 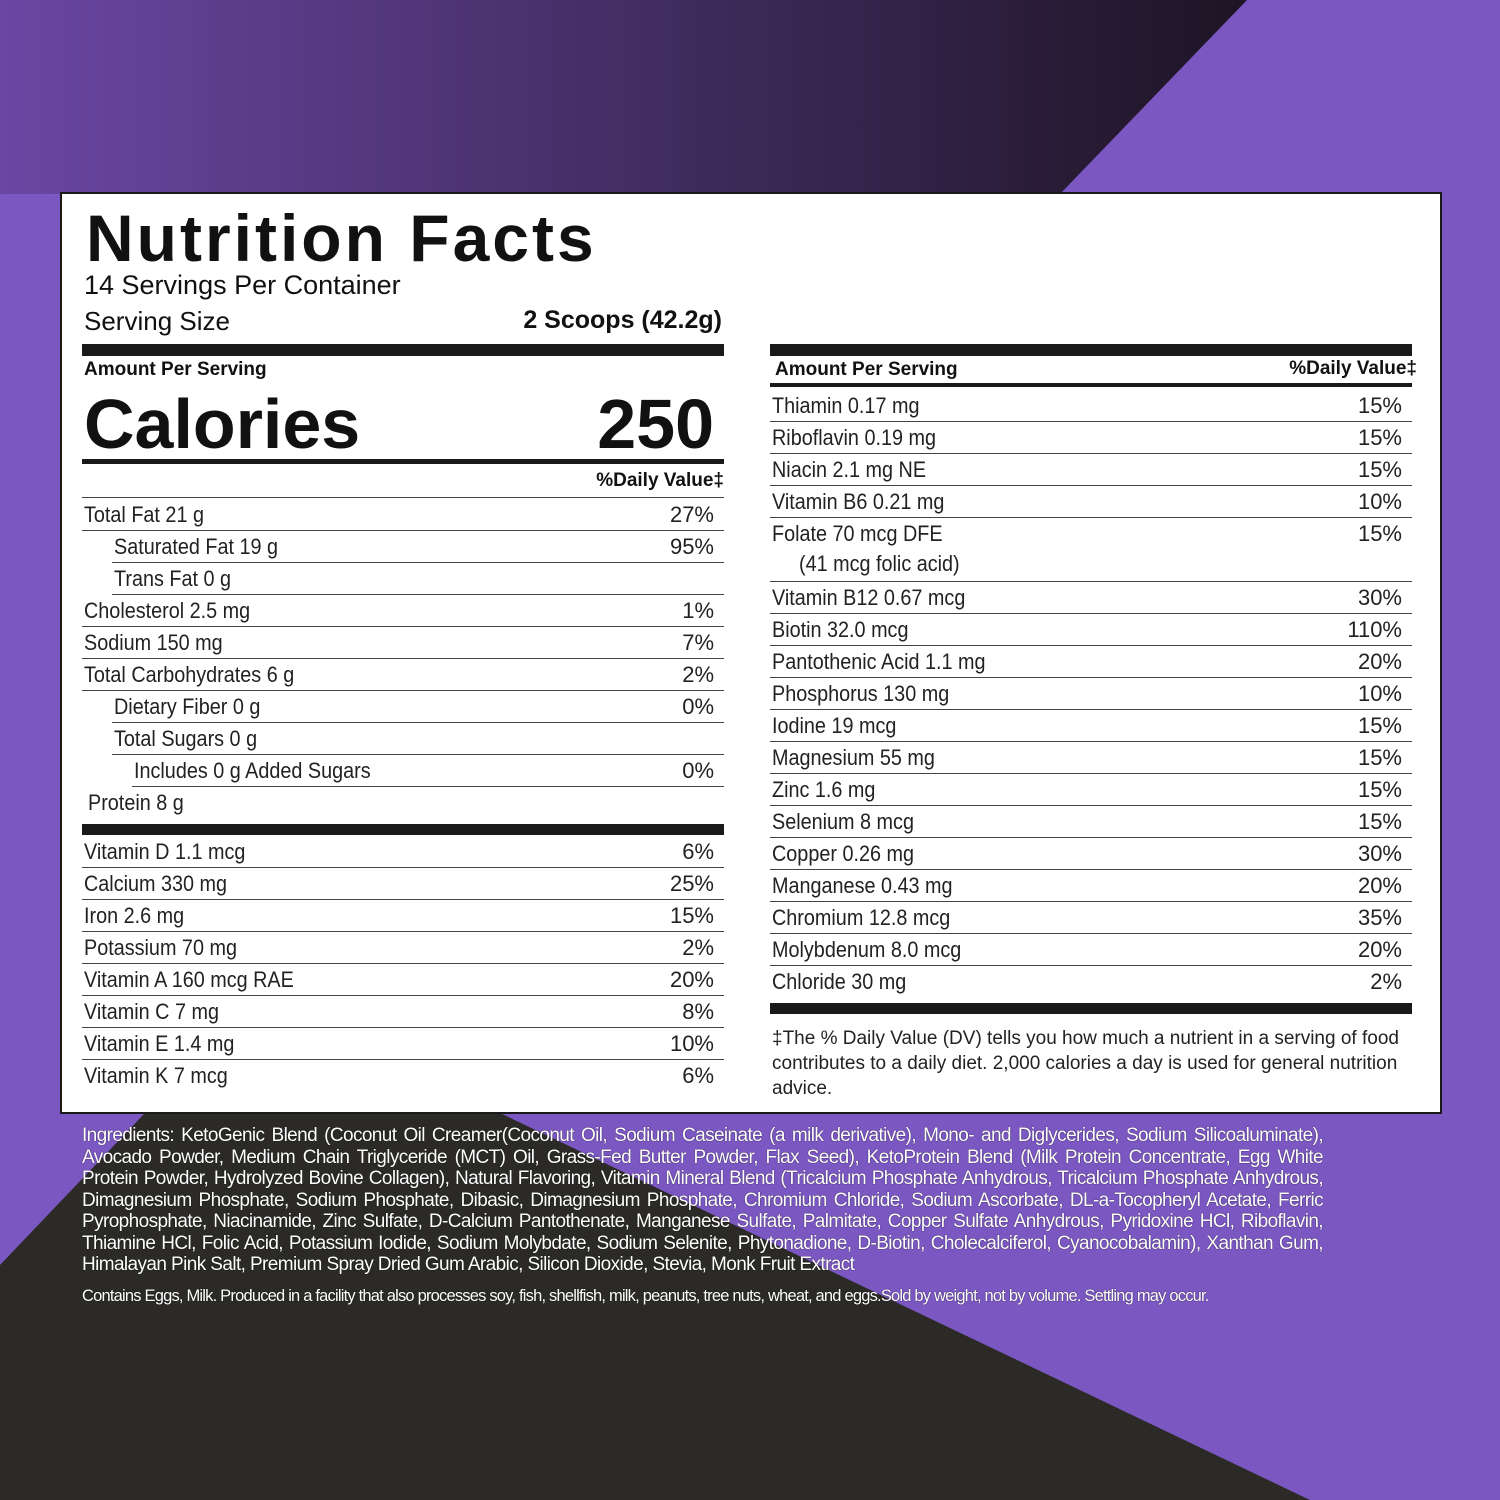 What do you see at coordinates (403, 515) in the screenshot?
I see `nutrient-row: Total Fat 21 g 27%` at bounding box center [403, 515].